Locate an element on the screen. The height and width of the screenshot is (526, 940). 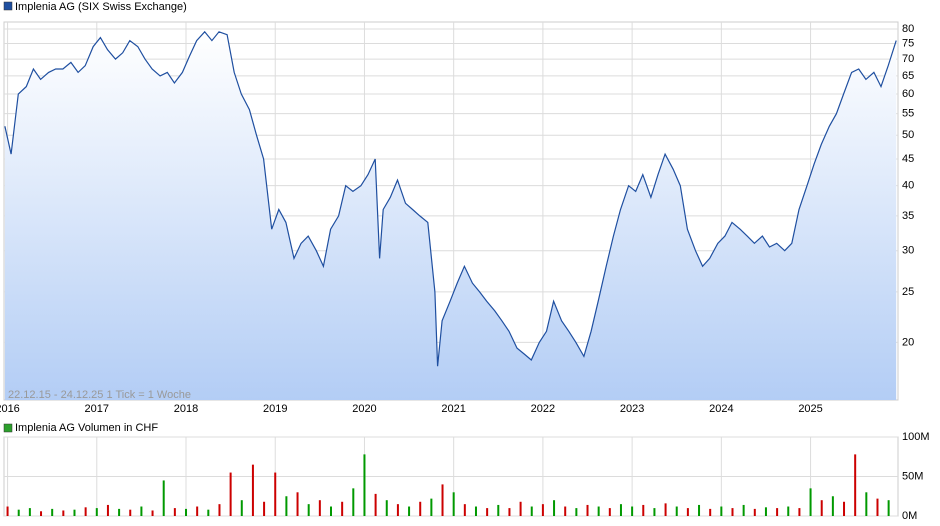
y-tick-label: 70 is located at coordinates (908, 59).